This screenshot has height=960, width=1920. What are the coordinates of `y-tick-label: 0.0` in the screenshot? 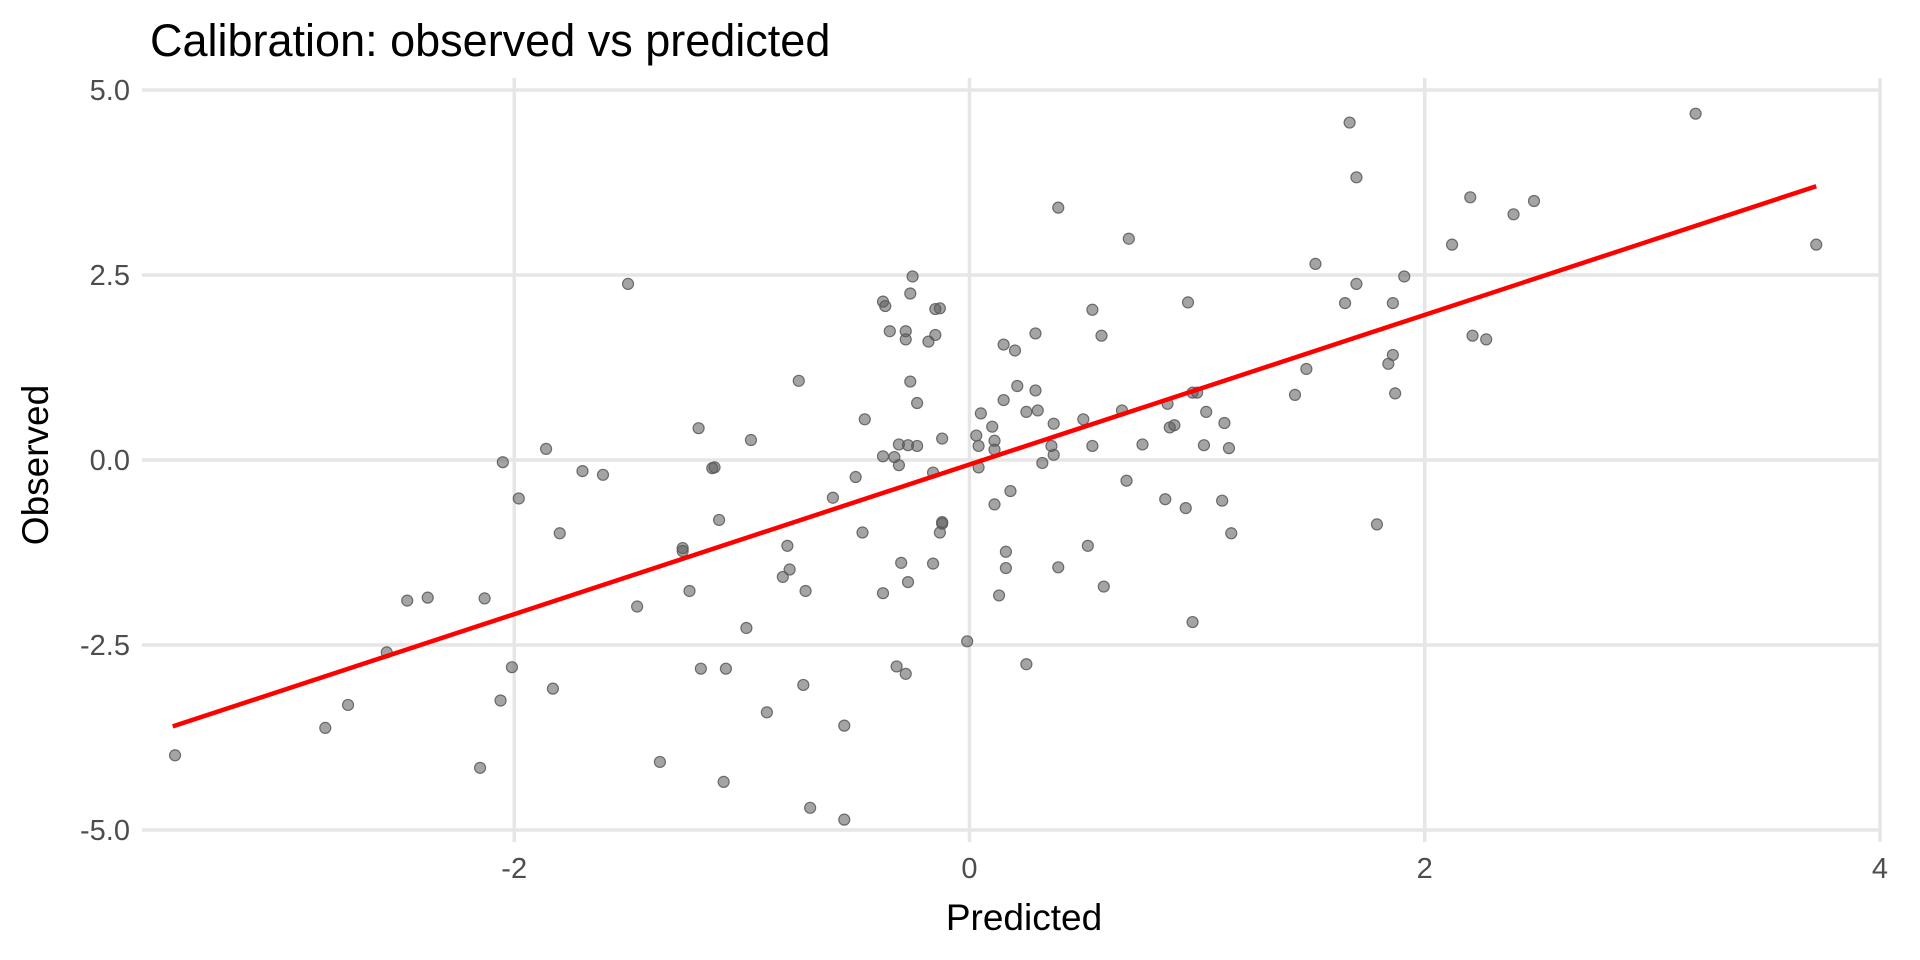 It's located at (110, 461).